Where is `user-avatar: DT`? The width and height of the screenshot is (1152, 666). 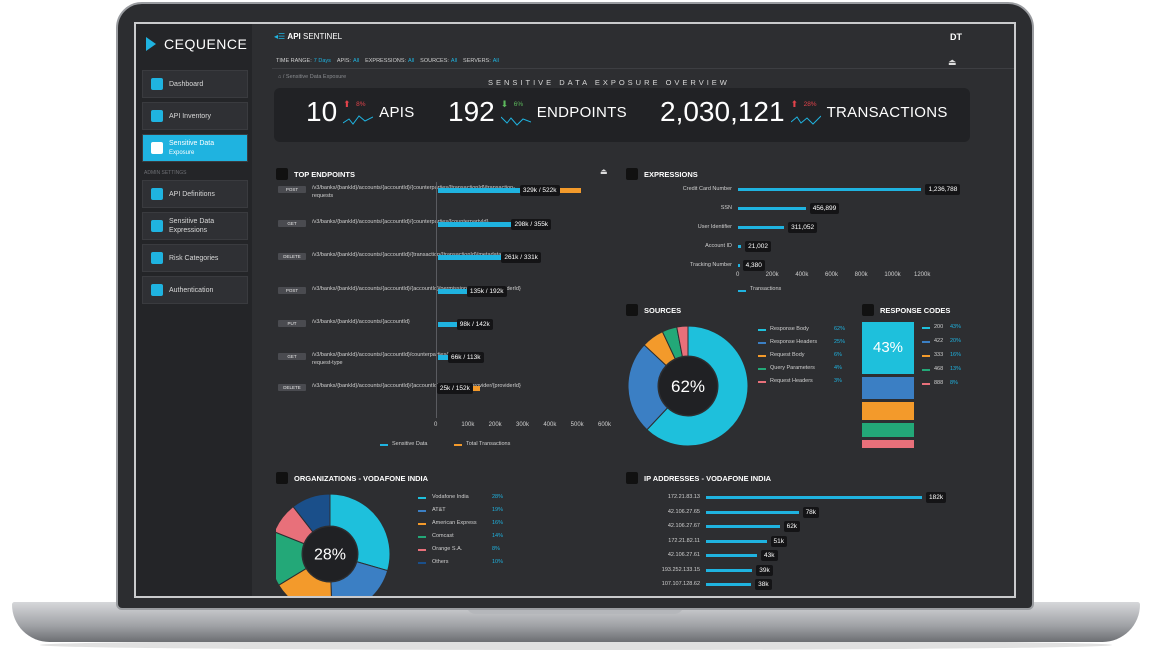 user-avatar: DT is located at coordinates (956, 37).